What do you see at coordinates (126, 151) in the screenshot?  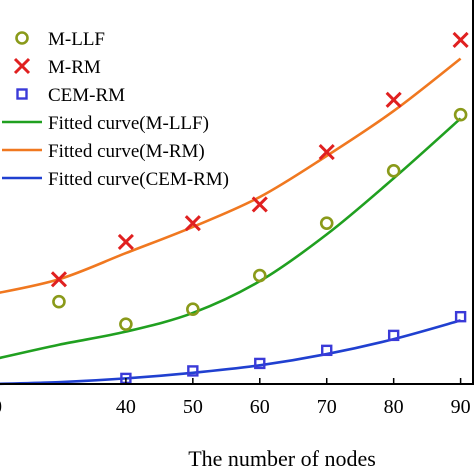 I see `legend-label-fitted-curve-m-rm: Fitted curve(M-RM)` at bounding box center [126, 151].